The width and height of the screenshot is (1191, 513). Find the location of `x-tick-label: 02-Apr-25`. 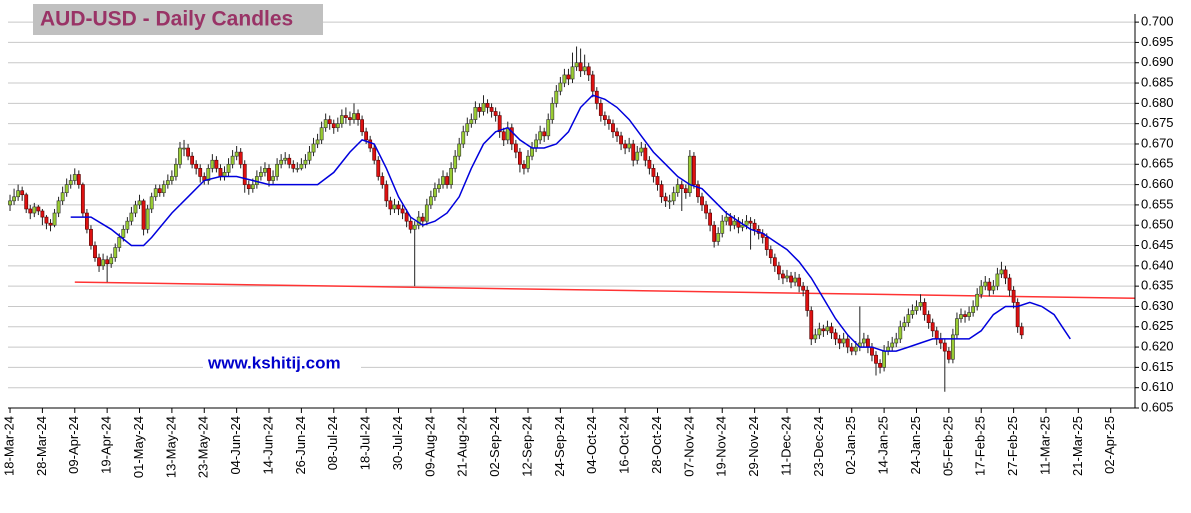

x-tick-label: 02-Apr-25 is located at coordinates (1109, 445).